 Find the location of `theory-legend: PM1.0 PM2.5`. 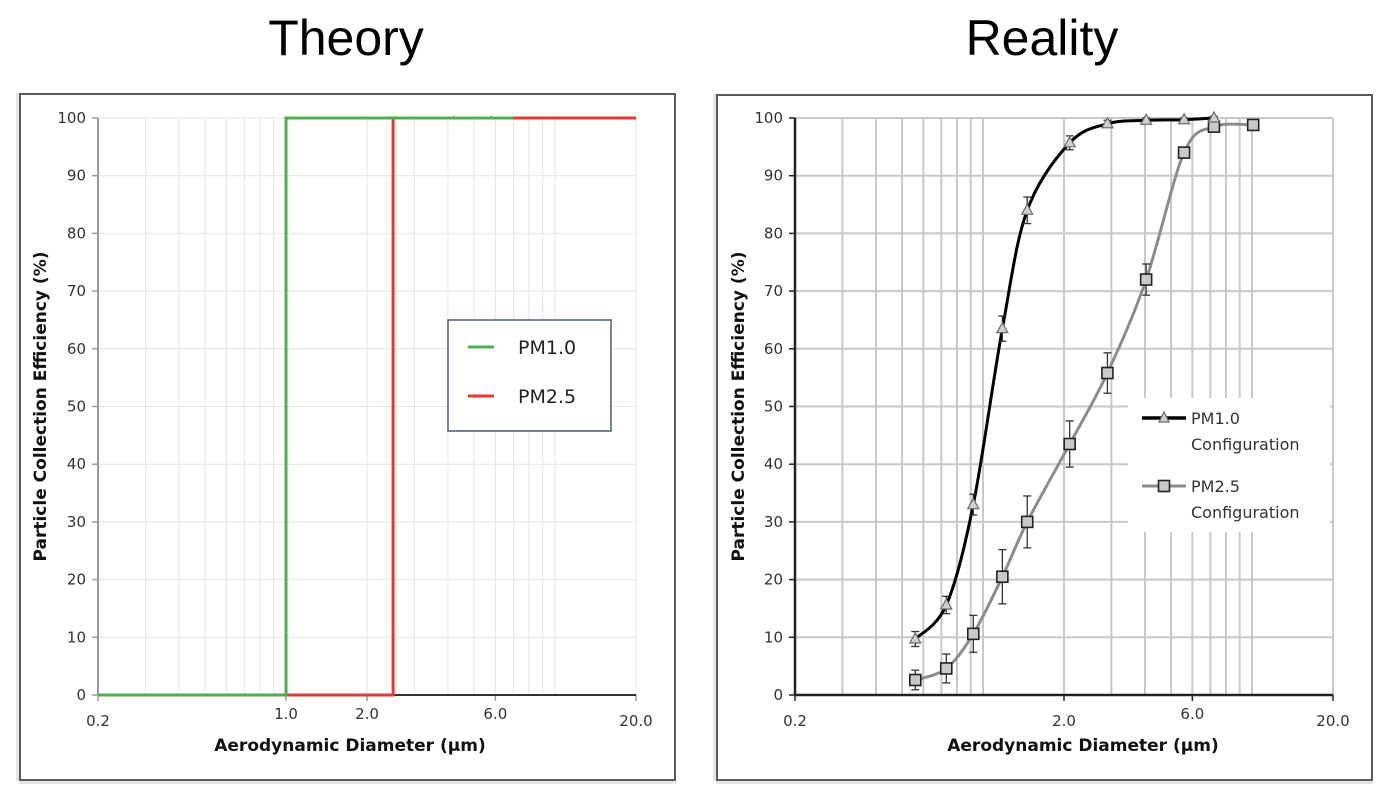

theory-legend: PM1.0 PM2.5 is located at coordinates (529, 375).